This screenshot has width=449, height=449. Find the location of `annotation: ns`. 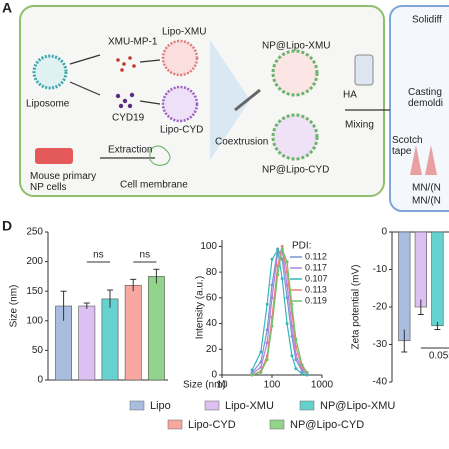

annotation: ns is located at coordinates (145, 255).